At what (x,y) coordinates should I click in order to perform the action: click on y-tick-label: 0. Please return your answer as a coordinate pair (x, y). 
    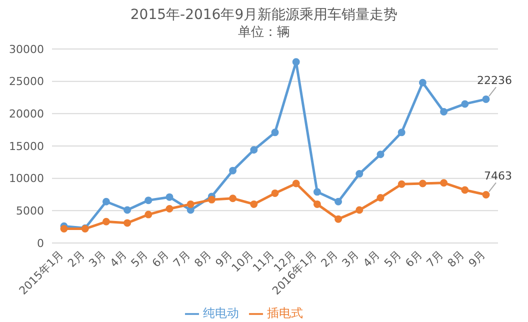
    Looking at the image, I should click on (40, 243).